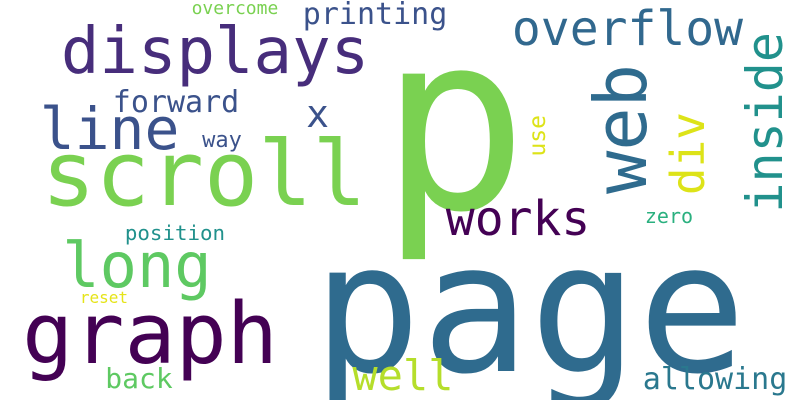 The height and width of the screenshot is (400, 800). Describe the element at coordinates (688, 153) in the screenshot. I see `word-div: div` at that location.